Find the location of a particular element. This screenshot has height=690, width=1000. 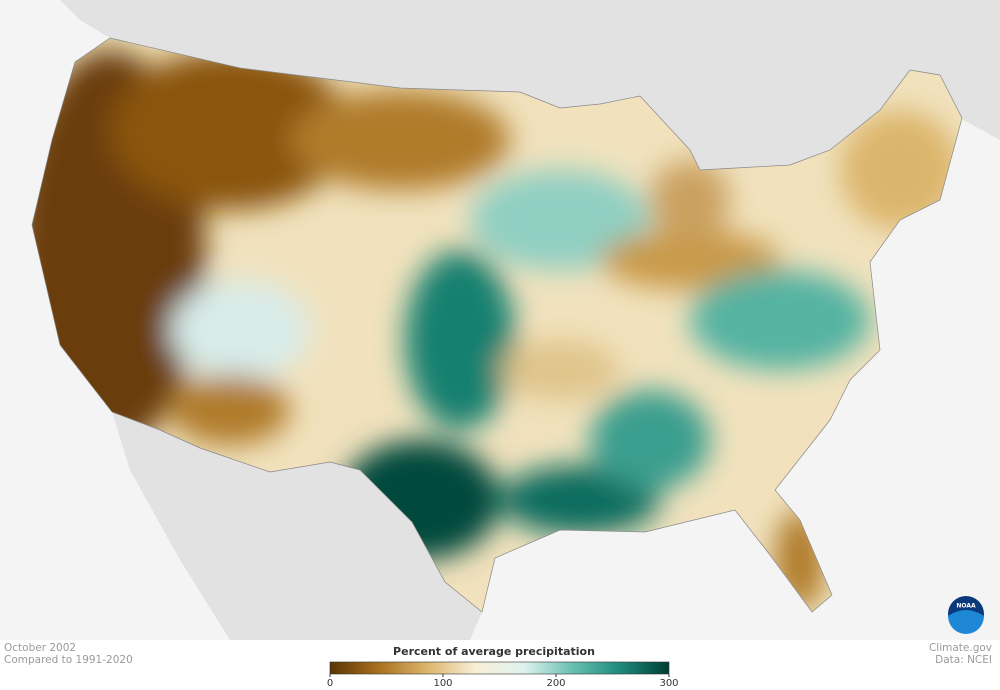

legend-tick-label: 200 is located at coordinates (555, 683).